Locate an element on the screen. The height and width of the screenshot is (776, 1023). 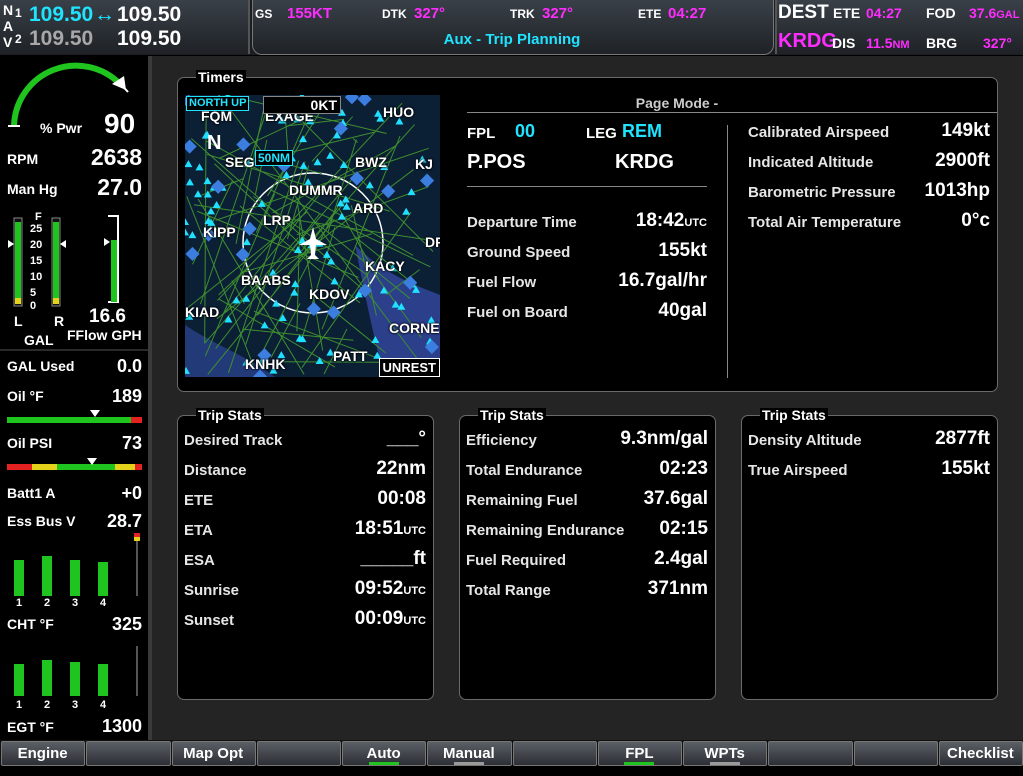
softkey-label: Map Opt is located at coordinates (213, 753).